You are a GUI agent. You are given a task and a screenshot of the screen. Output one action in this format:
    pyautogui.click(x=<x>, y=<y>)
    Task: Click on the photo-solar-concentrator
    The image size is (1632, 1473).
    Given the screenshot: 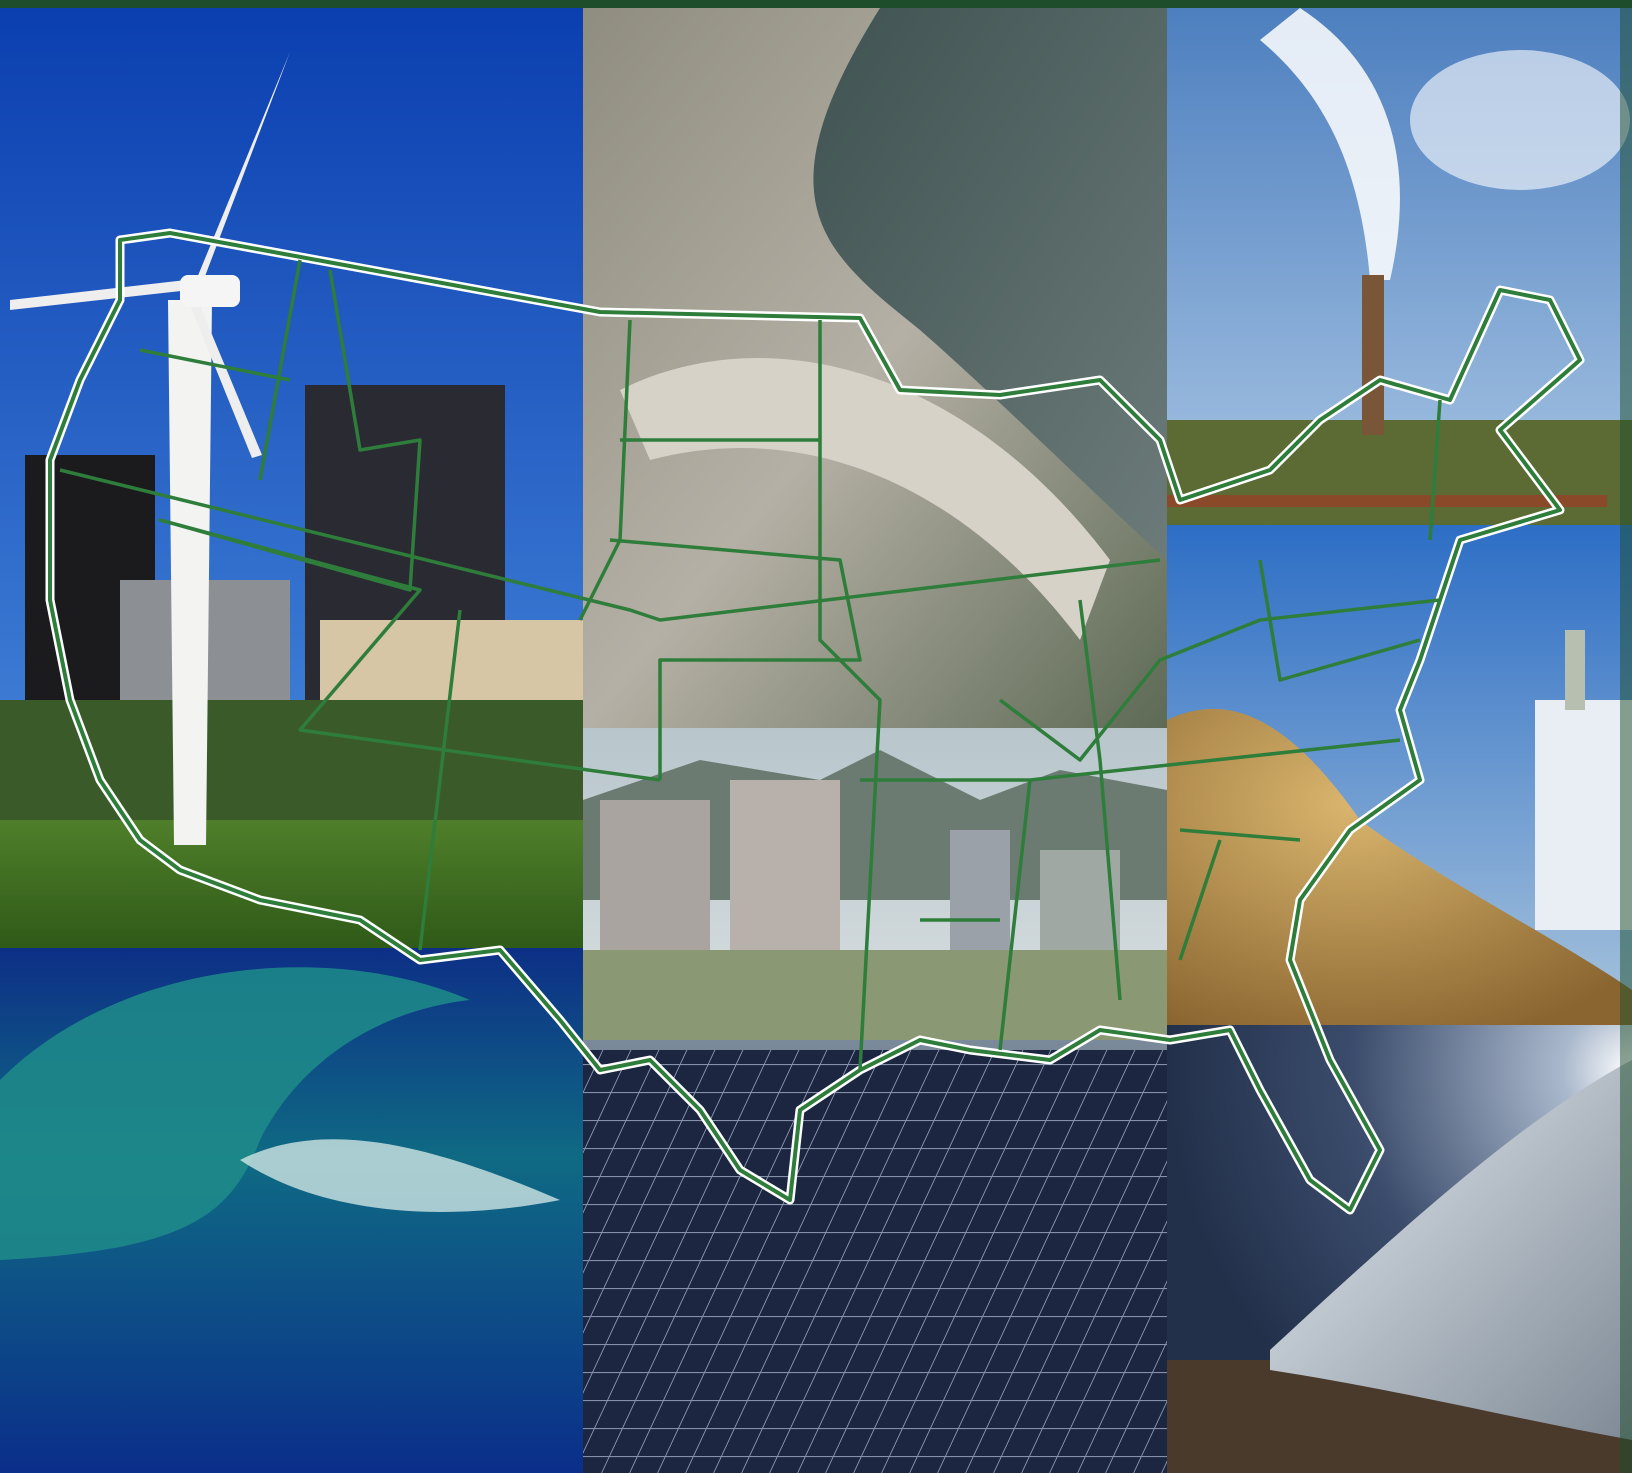 What is the action you would take?
    pyautogui.click(x=1399, y=1249)
    